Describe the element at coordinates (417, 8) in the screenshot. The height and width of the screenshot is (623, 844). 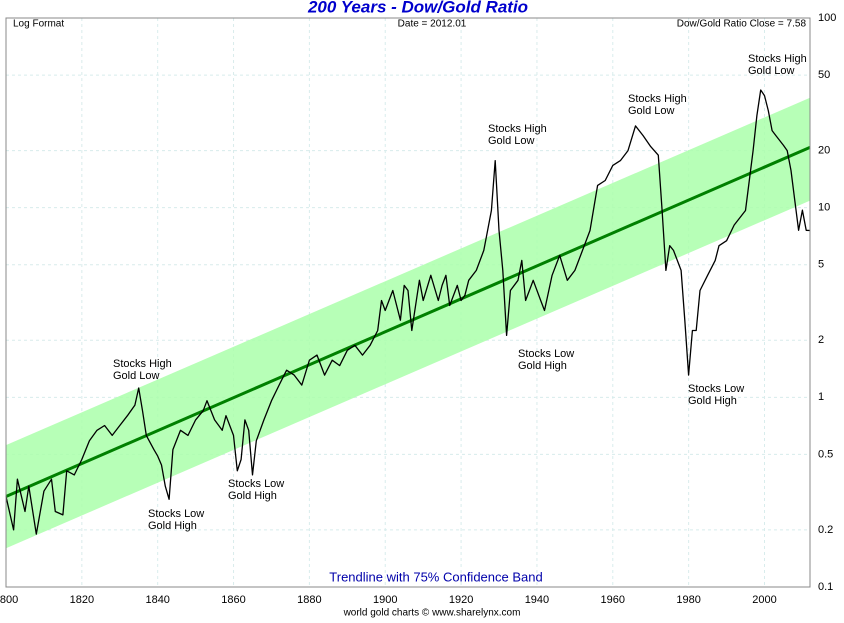
I see `chart-title: 200 Years - Dow/Gold Ratio` at that location.